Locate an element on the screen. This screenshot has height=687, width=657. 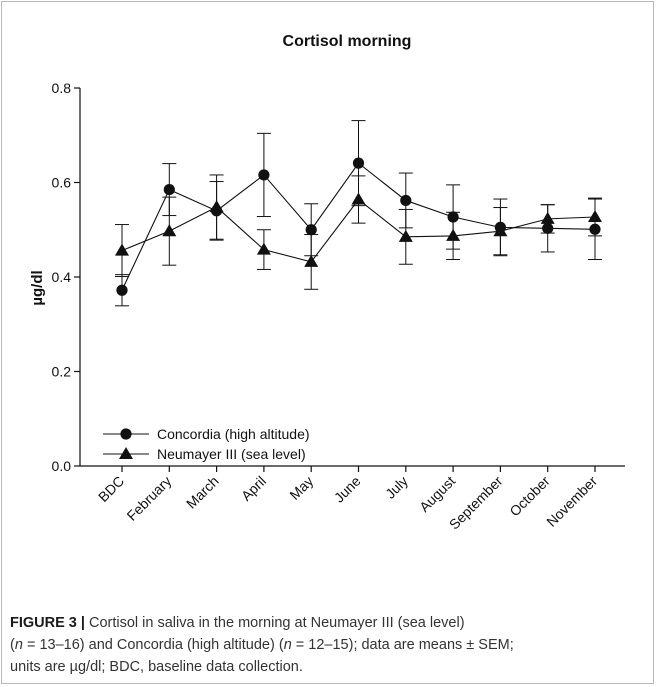
x-tick-label: July is located at coordinates (396, 487).